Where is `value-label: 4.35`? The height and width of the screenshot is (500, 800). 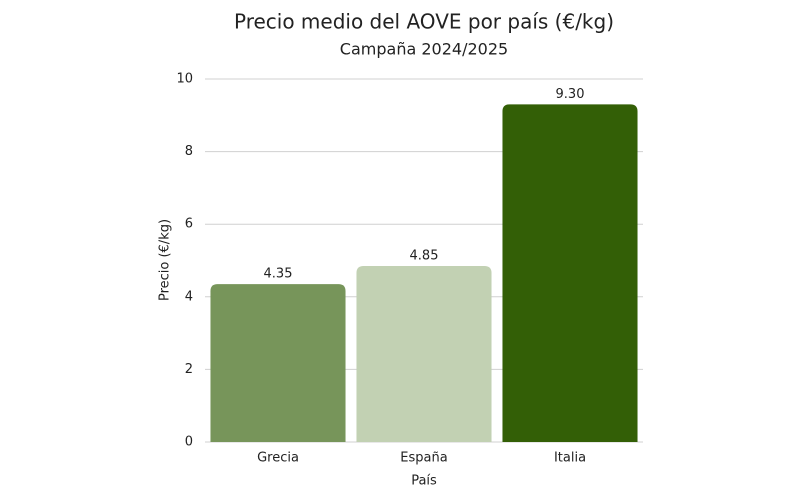
value-label: 4.35 is located at coordinates (278, 274).